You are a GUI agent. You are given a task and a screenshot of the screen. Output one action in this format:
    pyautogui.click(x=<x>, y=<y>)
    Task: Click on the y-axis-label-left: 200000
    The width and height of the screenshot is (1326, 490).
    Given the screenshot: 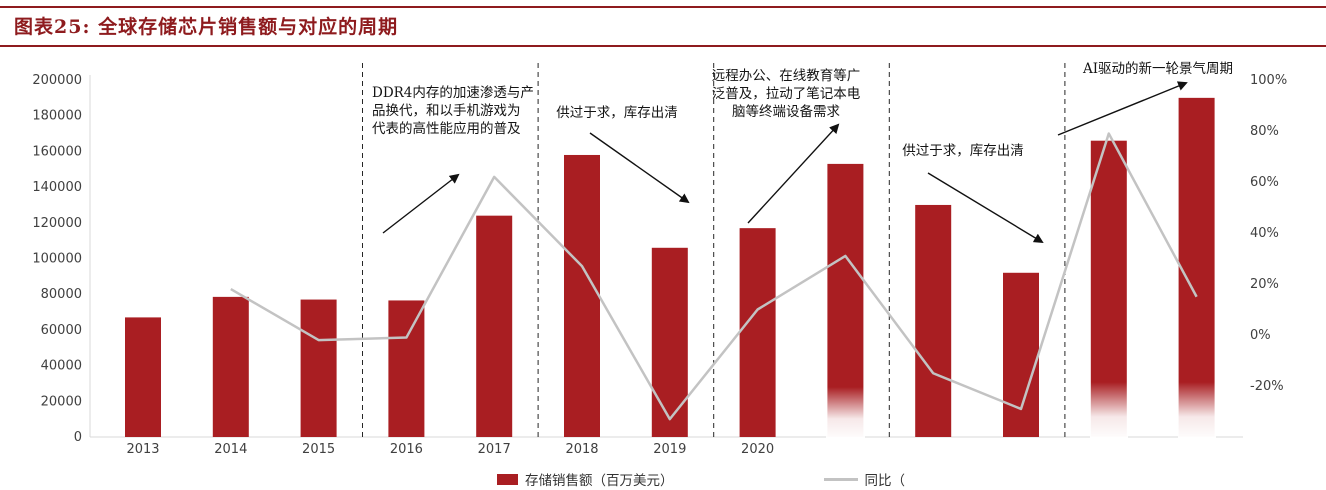 What is the action you would take?
    pyautogui.click(x=57, y=80)
    